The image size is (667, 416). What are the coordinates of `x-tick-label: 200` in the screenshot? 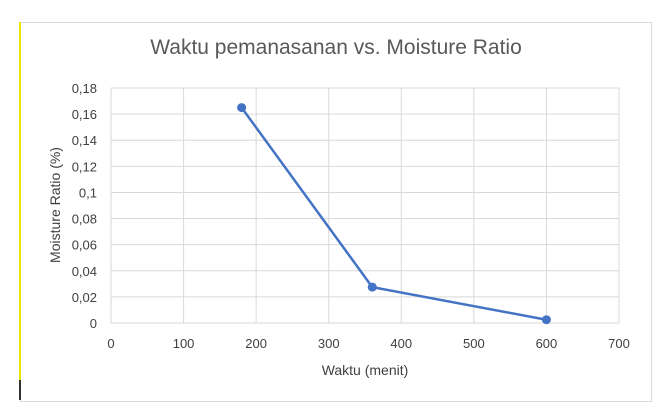 It's located at (256, 343).